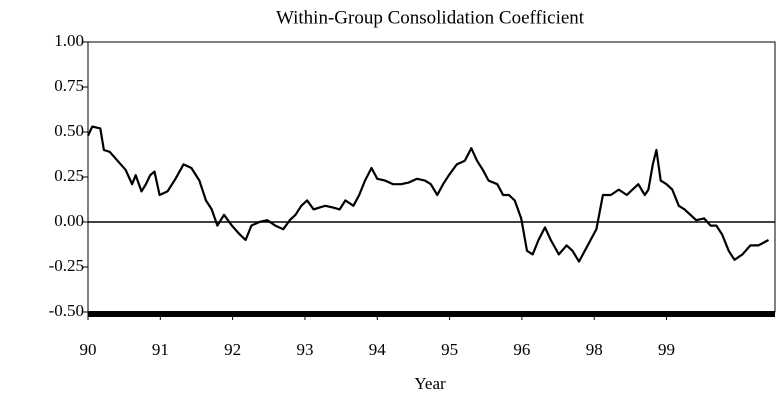  What do you see at coordinates (378, 349) in the screenshot?
I see `x-tick-label: 94` at bounding box center [378, 349].